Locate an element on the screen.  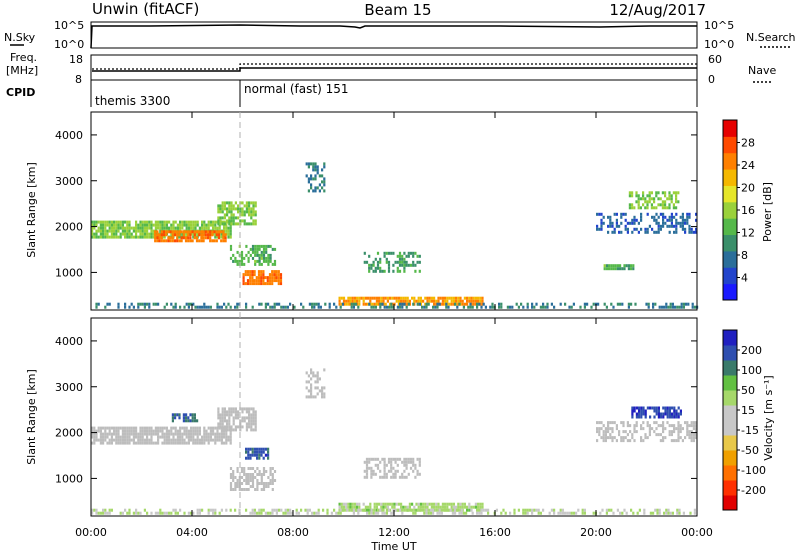
velocity-colorbar-swatch is located at coordinates (730, 458).